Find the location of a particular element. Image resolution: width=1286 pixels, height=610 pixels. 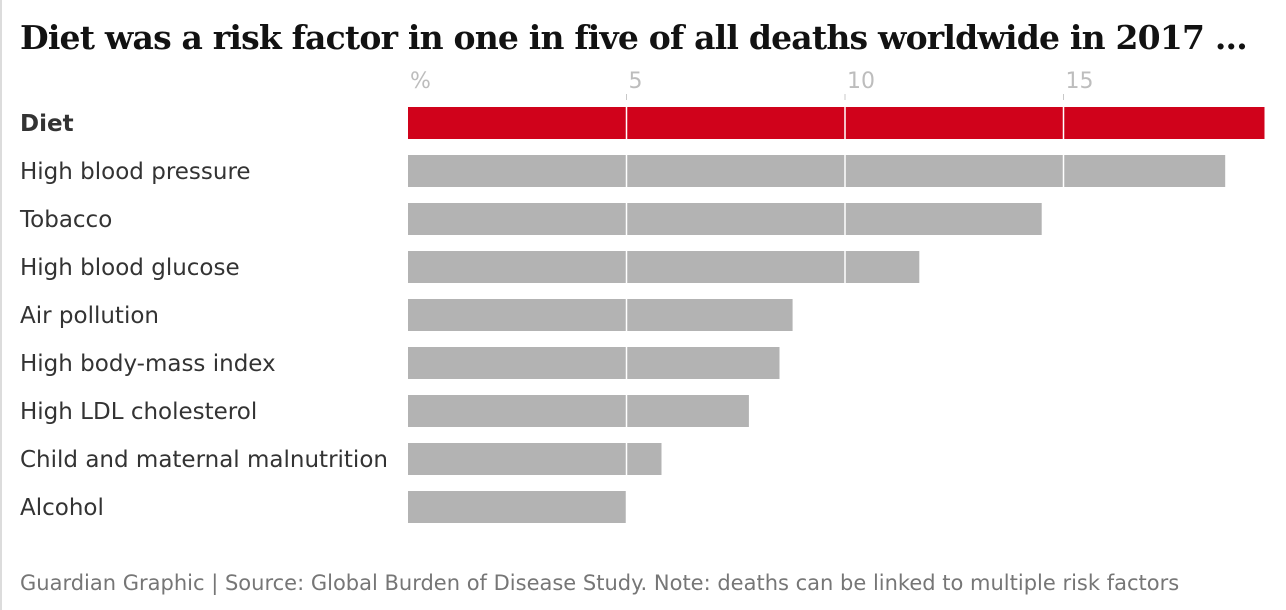

x-tick-label: 10 is located at coordinates (861, 81).